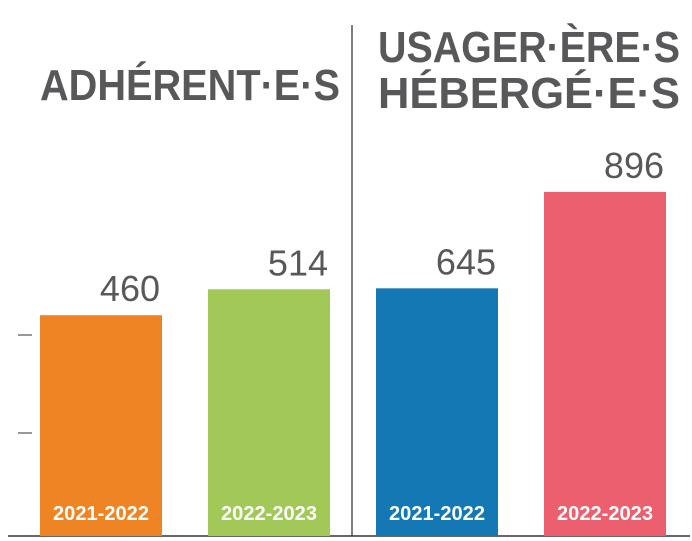 The width and height of the screenshot is (692, 541). Describe the element at coordinates (634, 165) in the screenshot. I see `value-label: 896` at that location.